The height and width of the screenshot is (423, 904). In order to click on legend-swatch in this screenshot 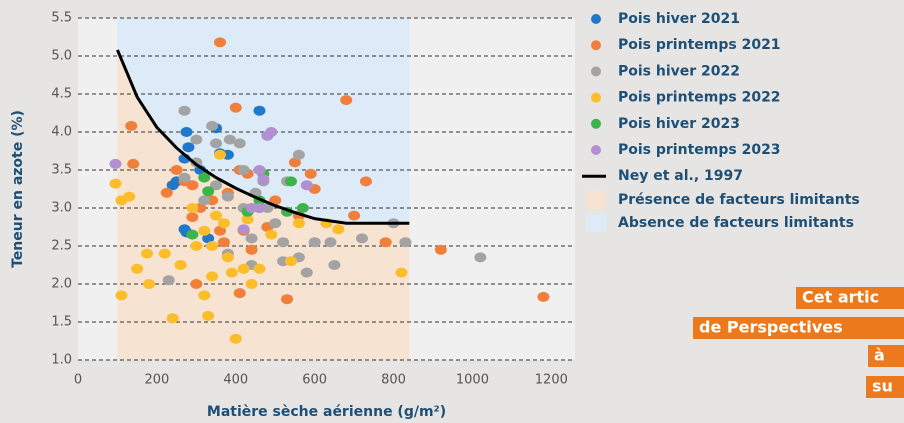, I will do `click(596, 200)`.